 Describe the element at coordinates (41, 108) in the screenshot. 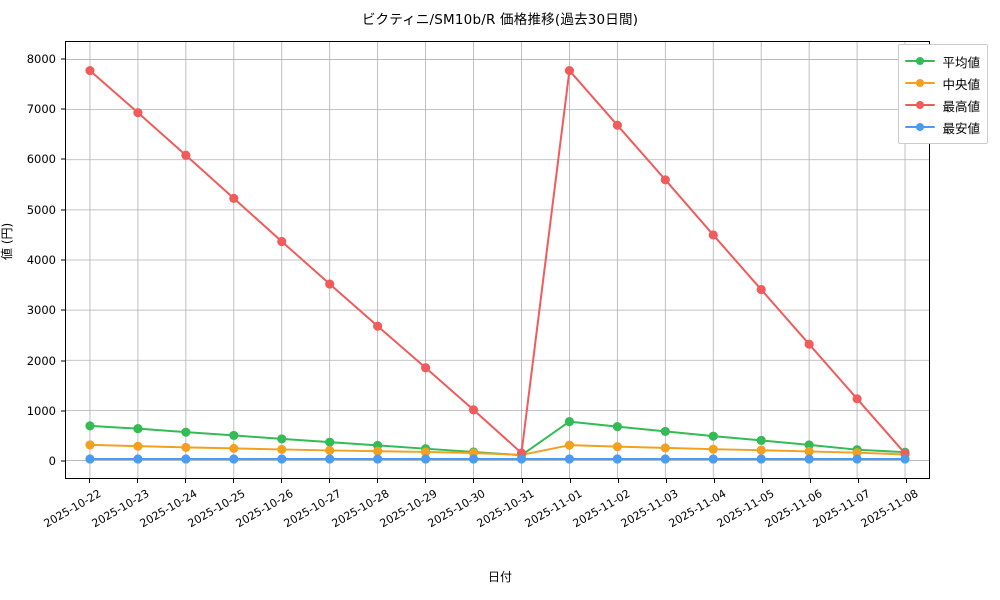

I see `y-tick-label: 7000` at that location.